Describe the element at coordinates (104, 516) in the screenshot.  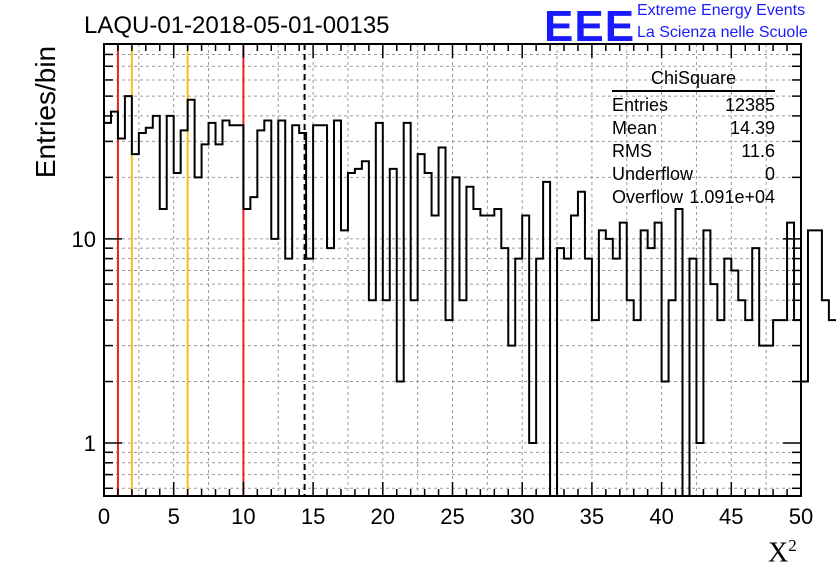
I see `x-tick-label: 0` at that location.